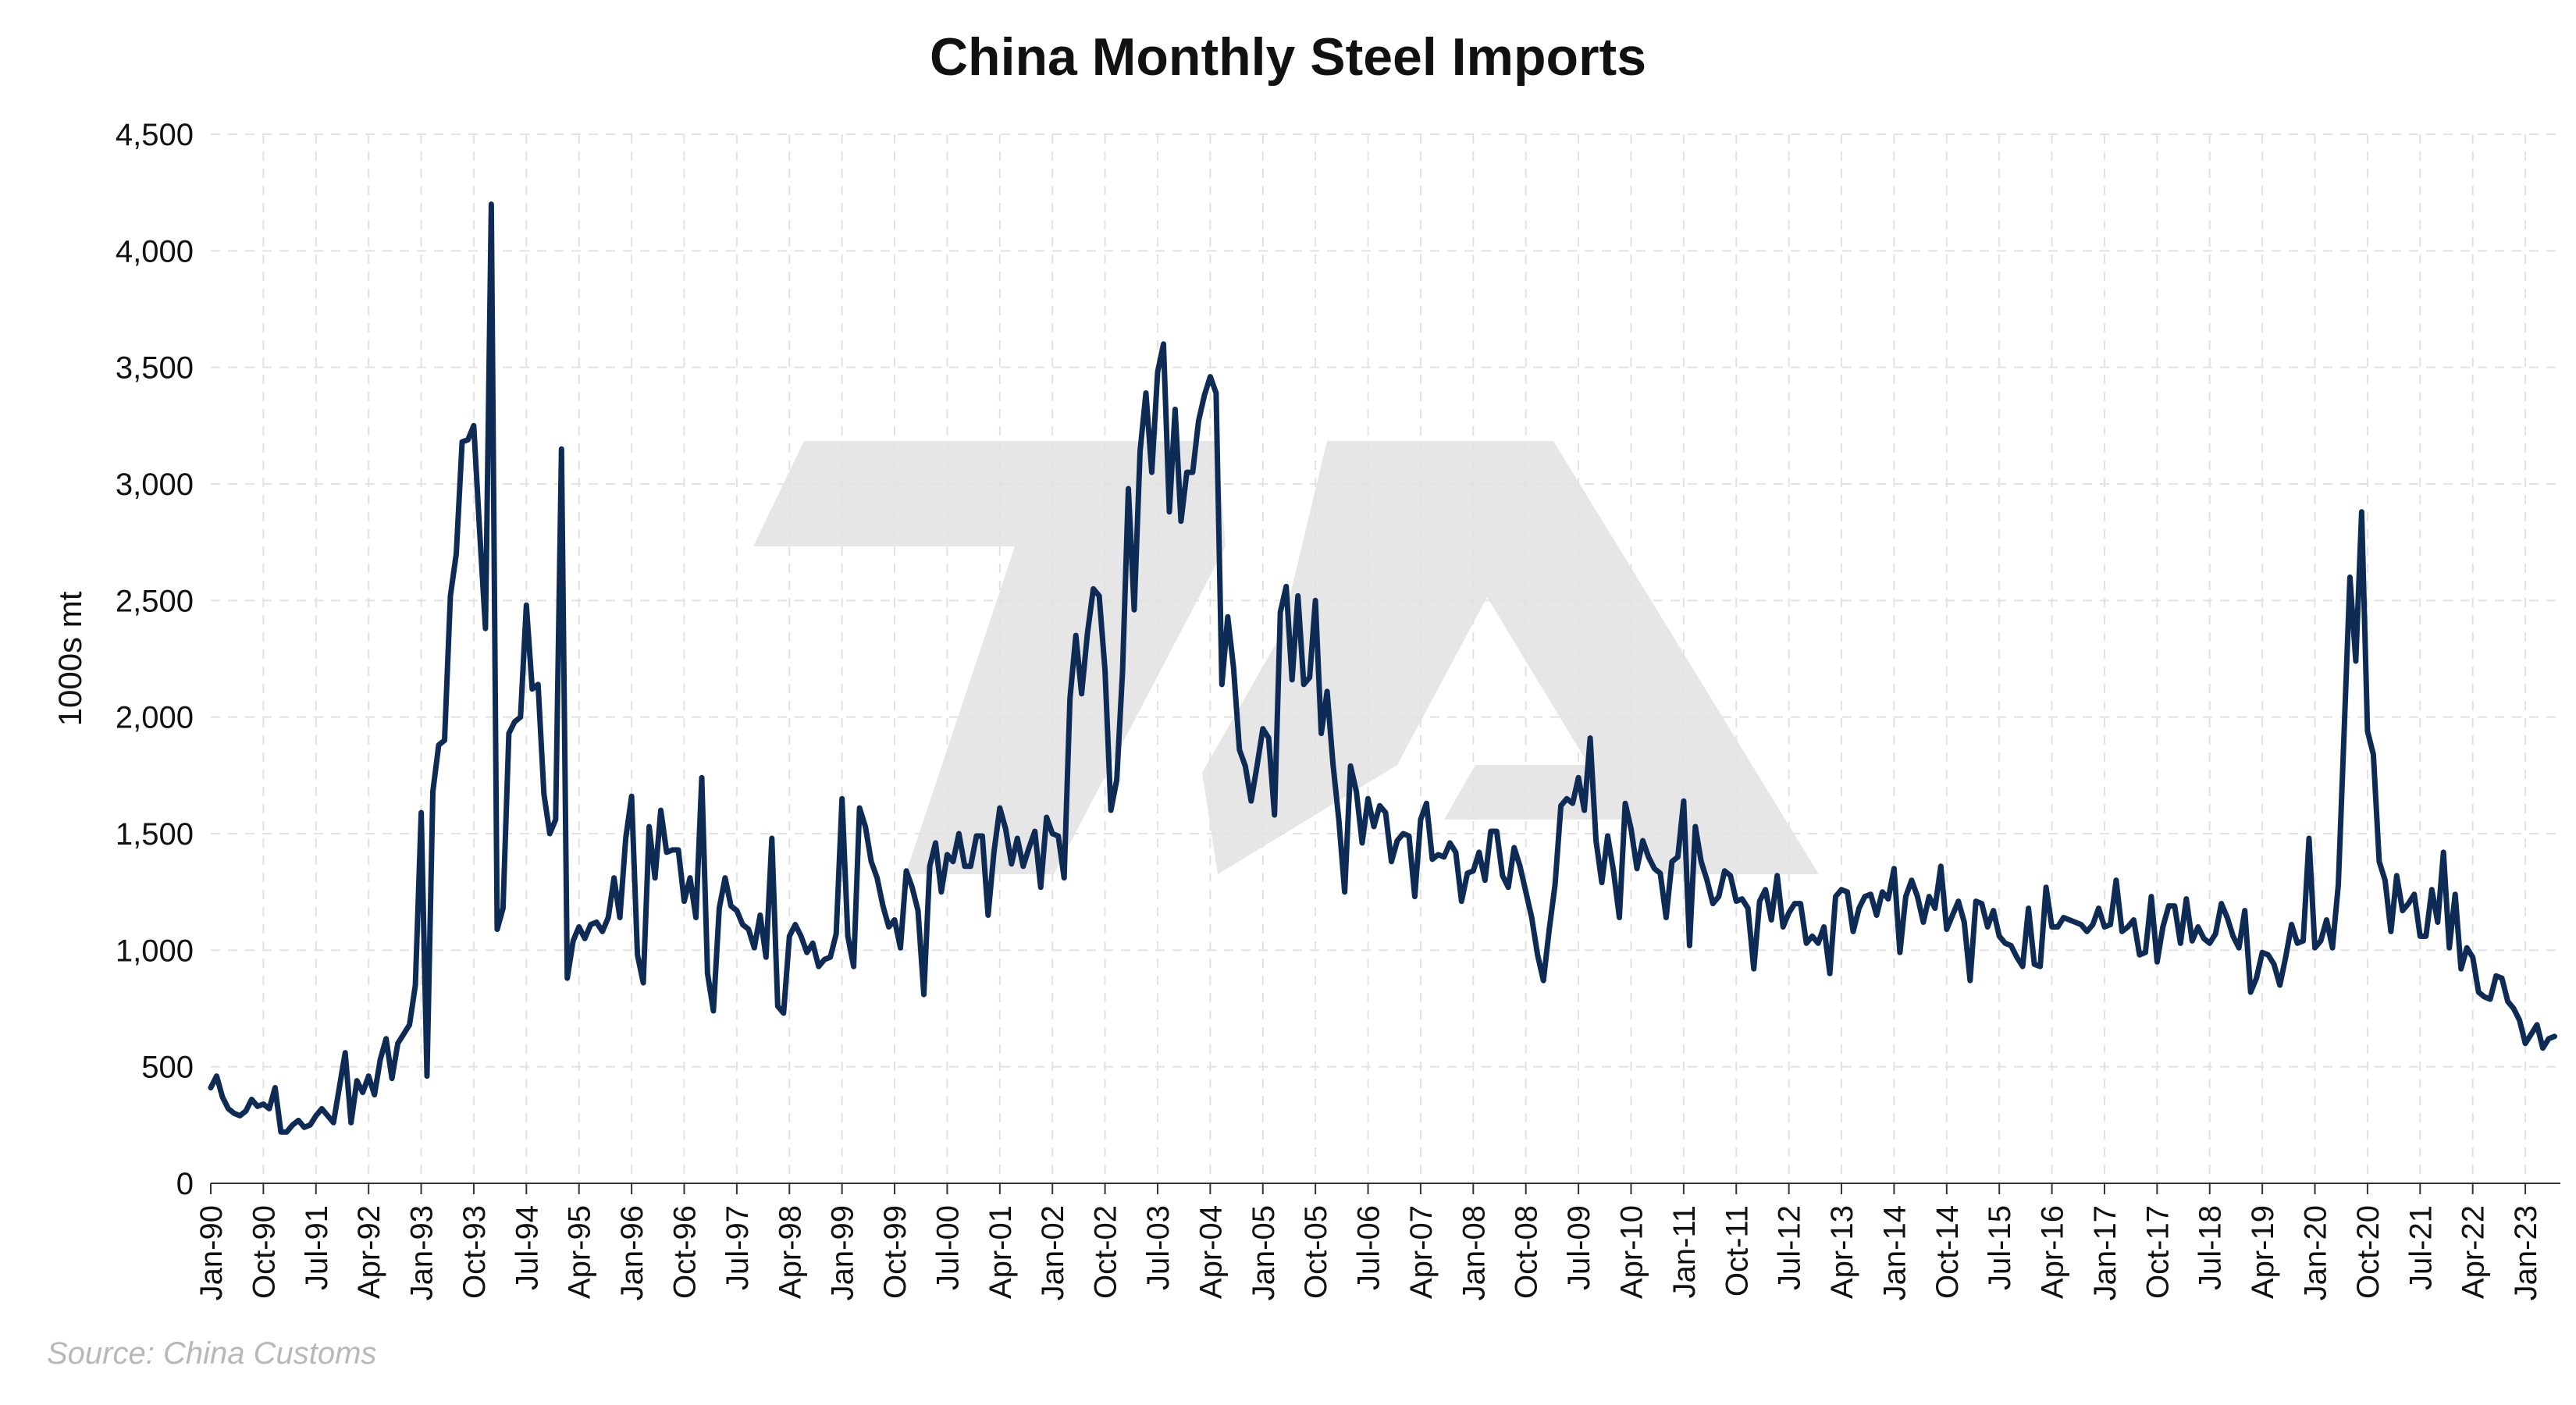 This screenshot has width=2576, height=1405. What do you see at coordinates (1106, 1252) in the screenshot?
I see `x-tick-label: Oct-02` at bounding box center [1106, 1252].